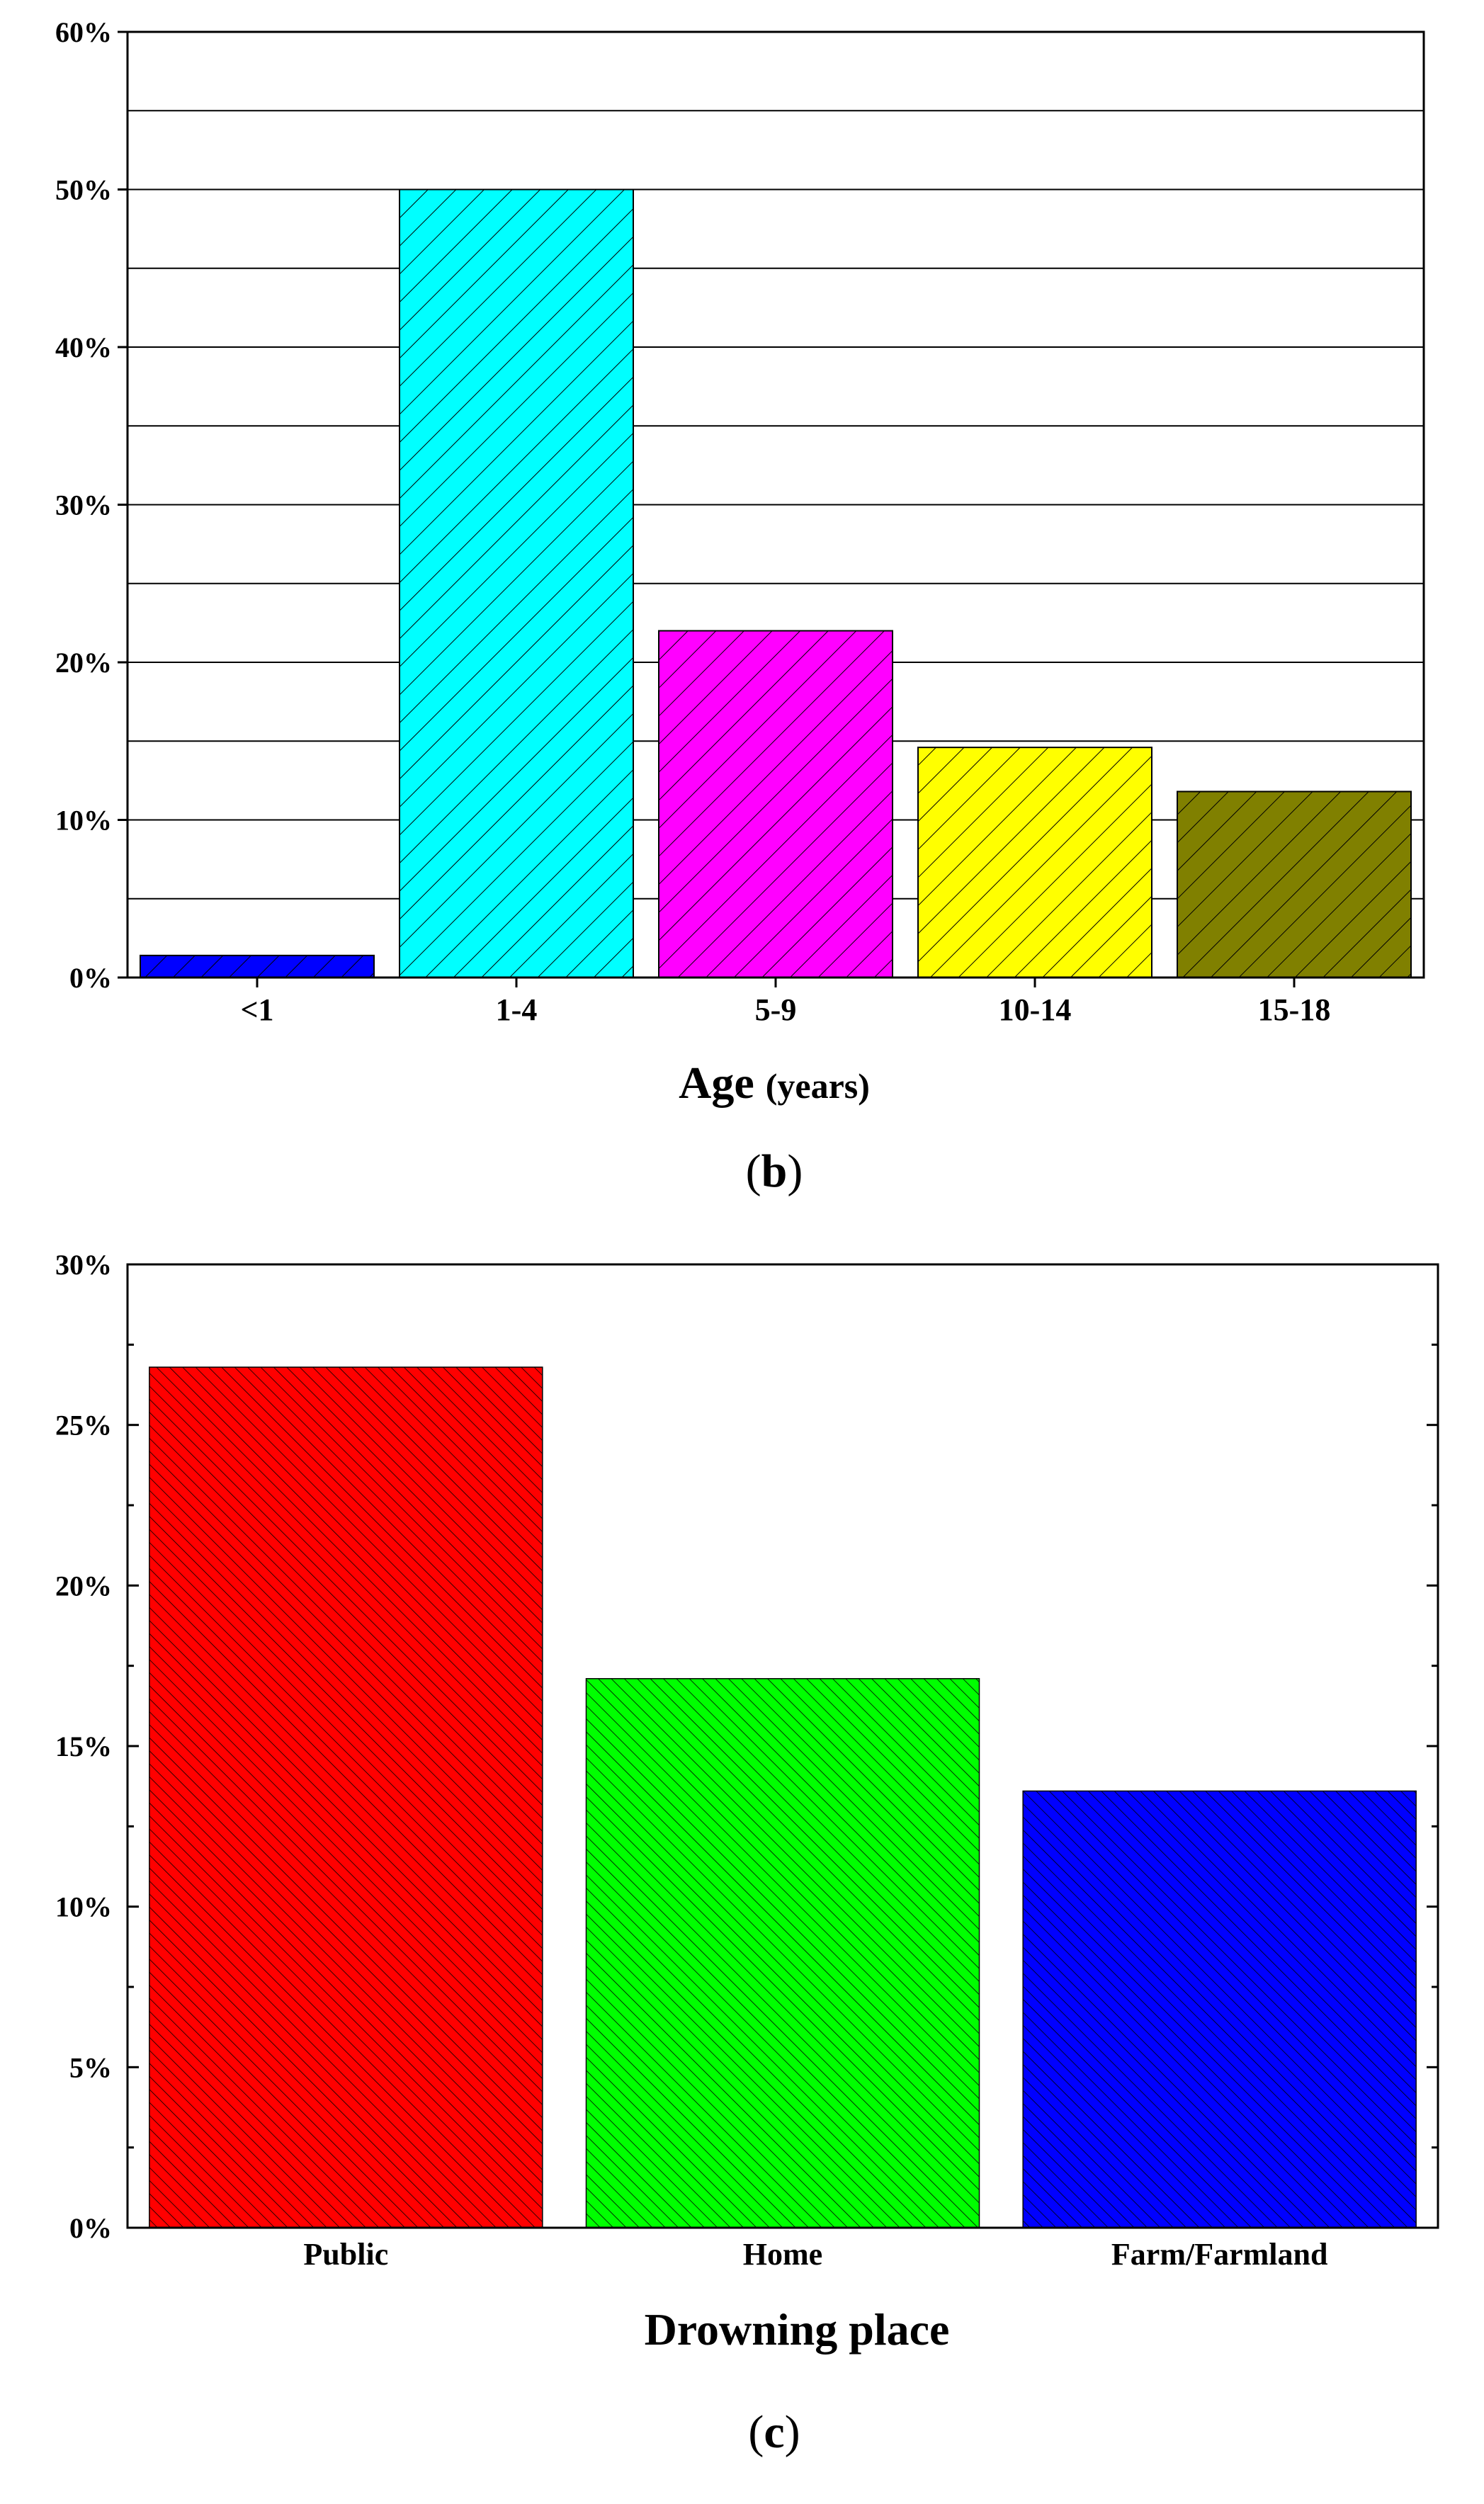  I want to click on place-y-tick-label: 20%, so click(83, 1586).